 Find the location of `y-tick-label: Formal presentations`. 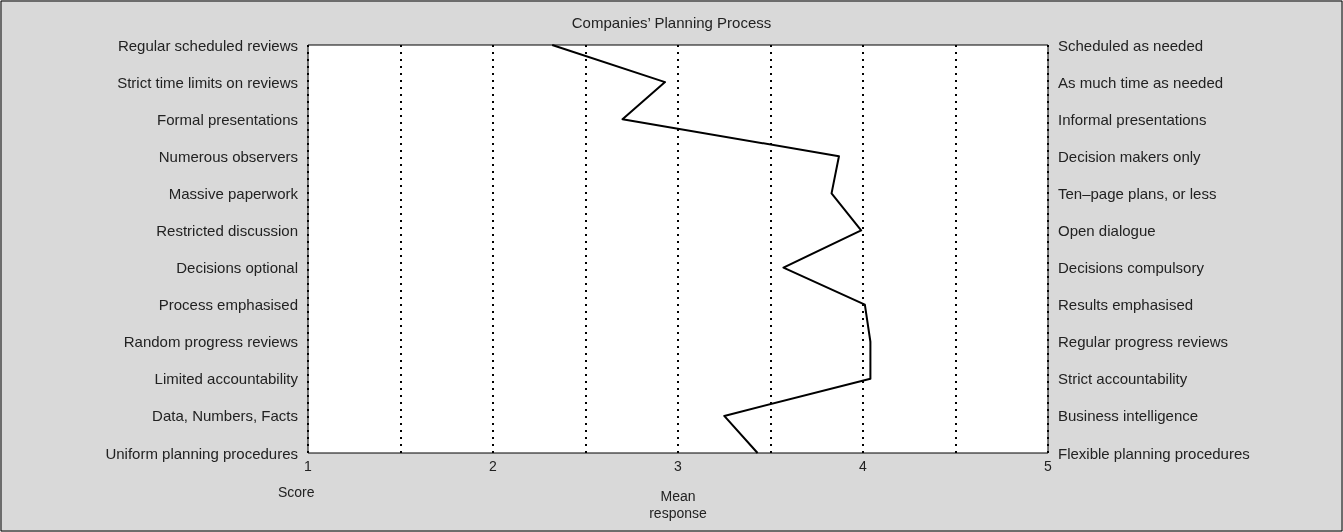

y-tick-label: Formal presentations is located at coordinates (227, 119).